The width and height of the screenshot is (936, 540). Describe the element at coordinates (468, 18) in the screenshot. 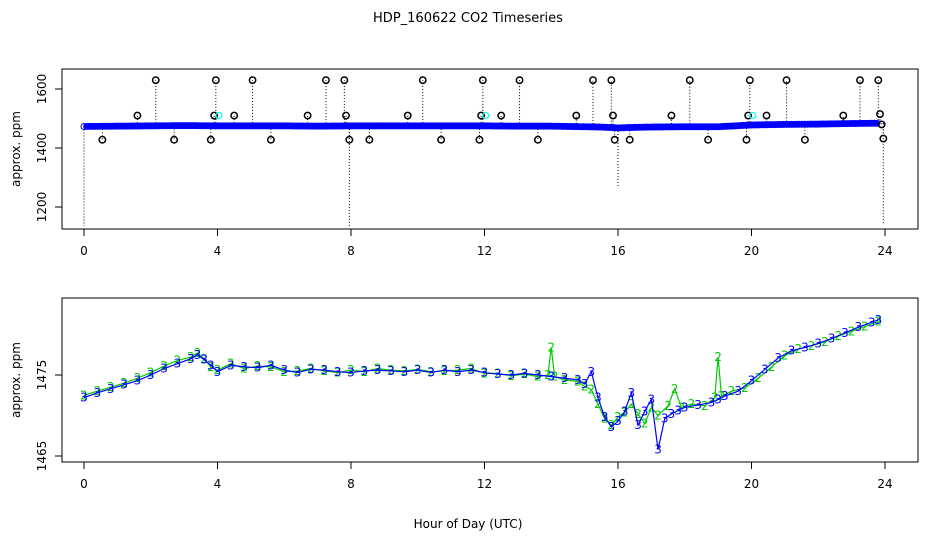

I see `chart-title: HDP_160622 CO2 Timeseries` at that location.